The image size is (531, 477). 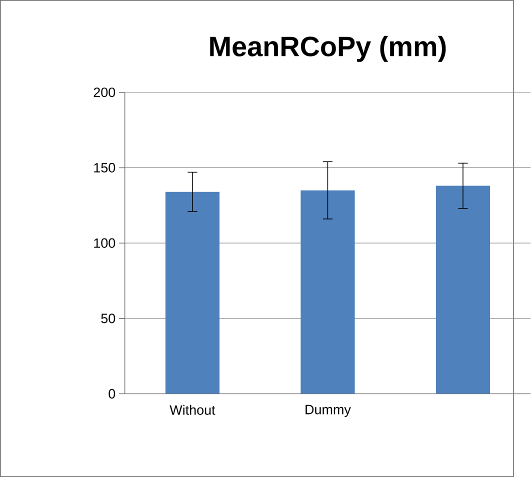 What do you see at coordinates (193, 409) in the screenshot?
I see `x-tick-label: Without` at bounding box center [193, 409].